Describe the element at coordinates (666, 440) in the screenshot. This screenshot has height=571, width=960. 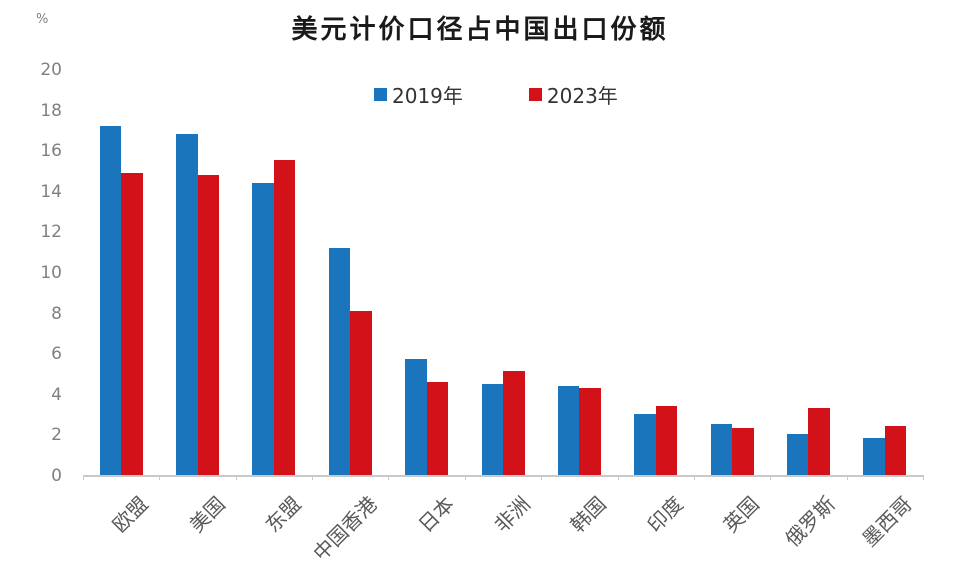
I see `bar-2023年-印度` at that location.